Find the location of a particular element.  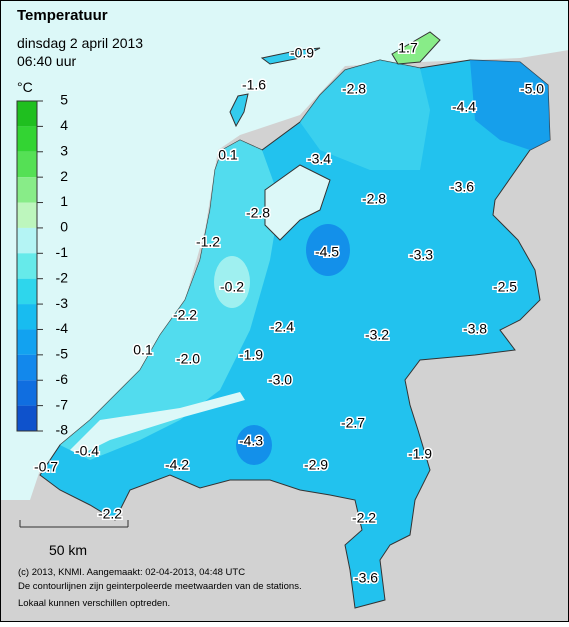

station-reading: -0.2 is located at coordinates (232, 287).